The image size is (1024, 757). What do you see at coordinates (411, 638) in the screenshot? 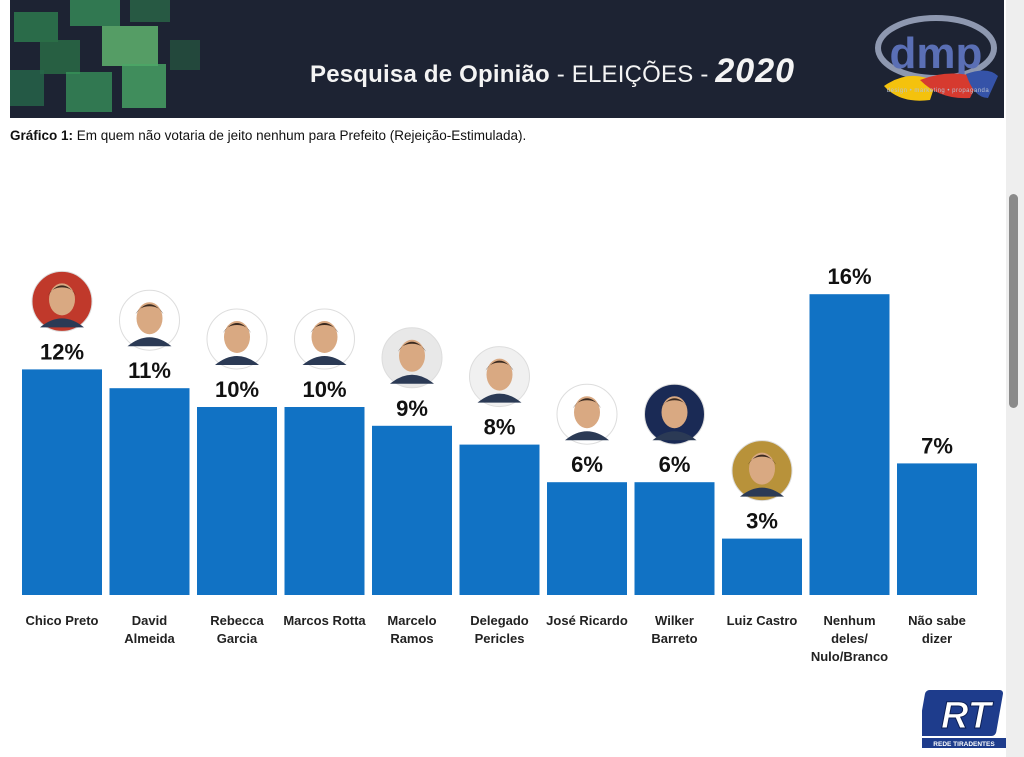
I see `category-label-4-1: Ramos` at bounding box center [411, 638].